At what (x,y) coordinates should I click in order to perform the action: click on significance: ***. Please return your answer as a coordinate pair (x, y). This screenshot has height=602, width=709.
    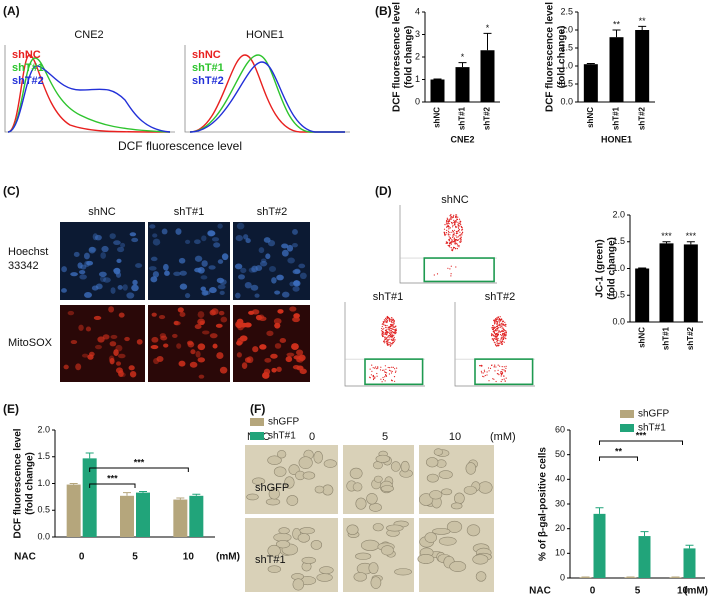
    Looking at the image, I should click on (691, 236).